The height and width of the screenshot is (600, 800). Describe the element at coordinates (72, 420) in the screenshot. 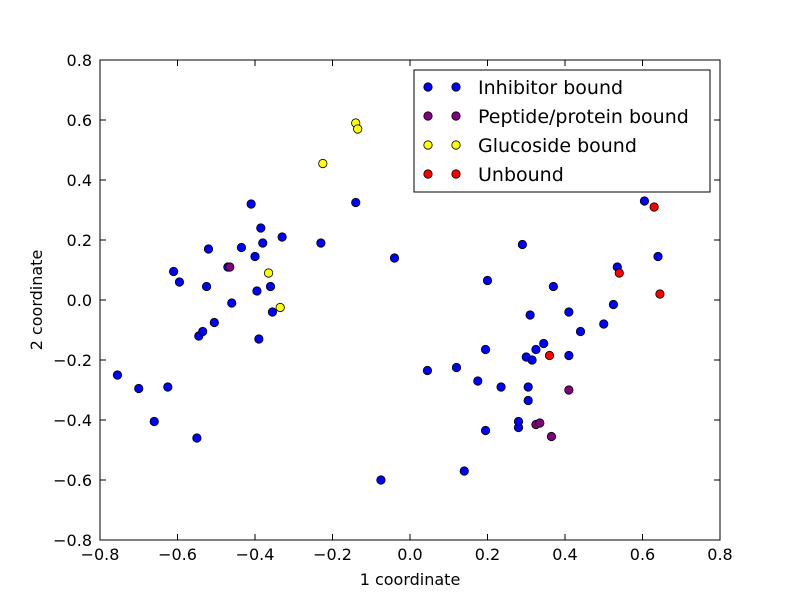

I see `y-tick-label: −0.4` at that location.